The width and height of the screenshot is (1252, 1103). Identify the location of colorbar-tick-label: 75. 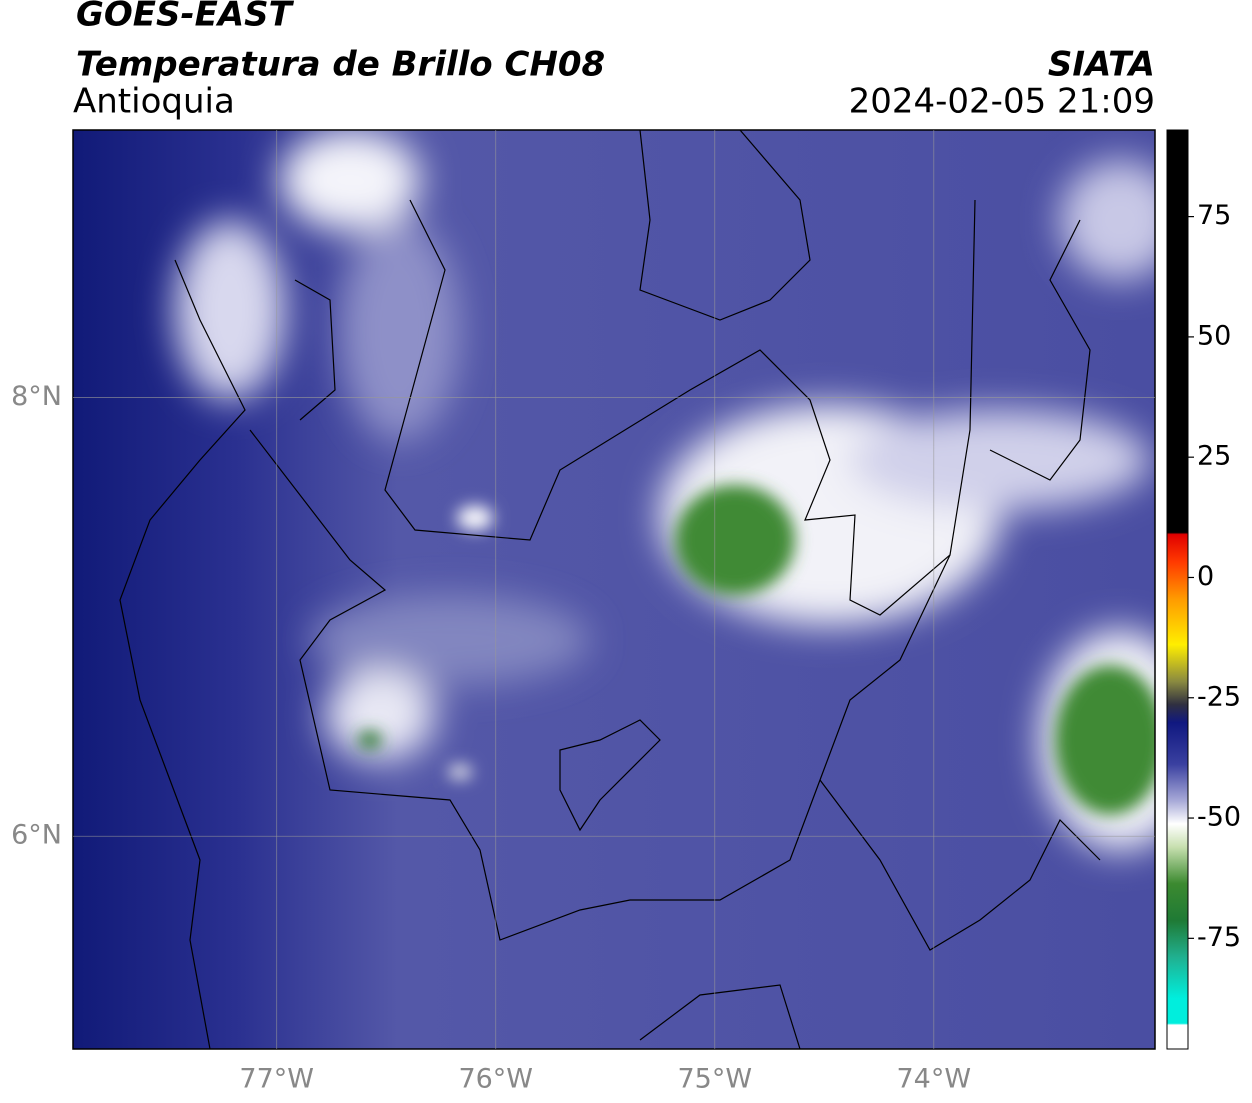
(1214, 215).